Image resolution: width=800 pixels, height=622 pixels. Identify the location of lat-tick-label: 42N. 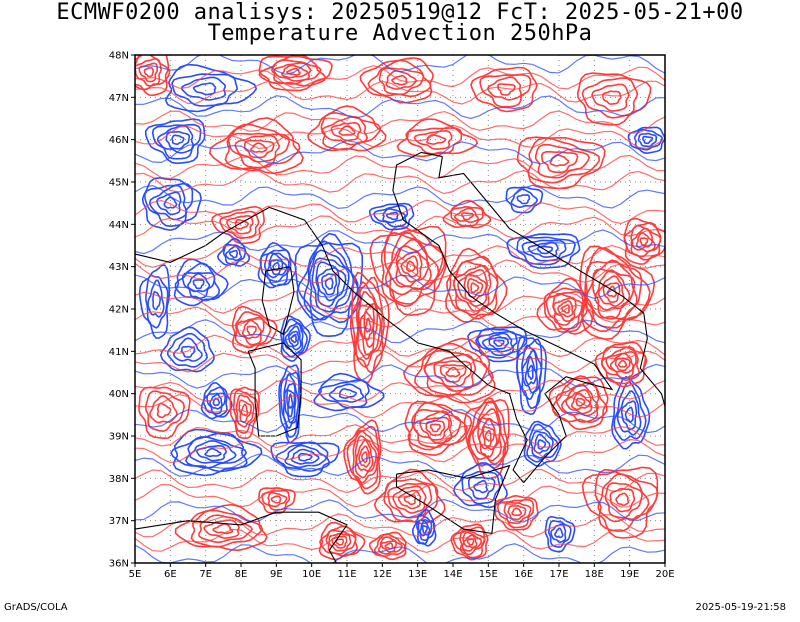
(119, 310).